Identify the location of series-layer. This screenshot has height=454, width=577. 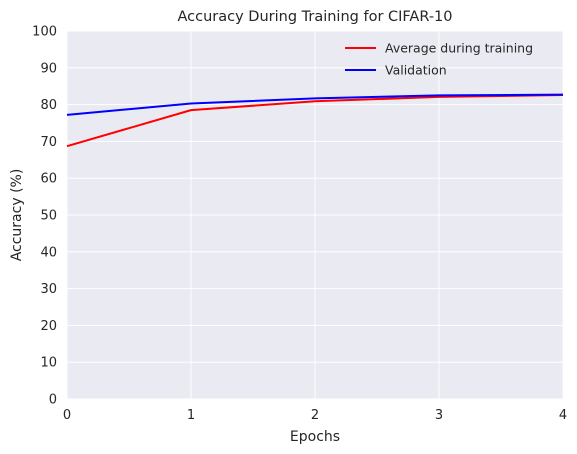
(315, 120).